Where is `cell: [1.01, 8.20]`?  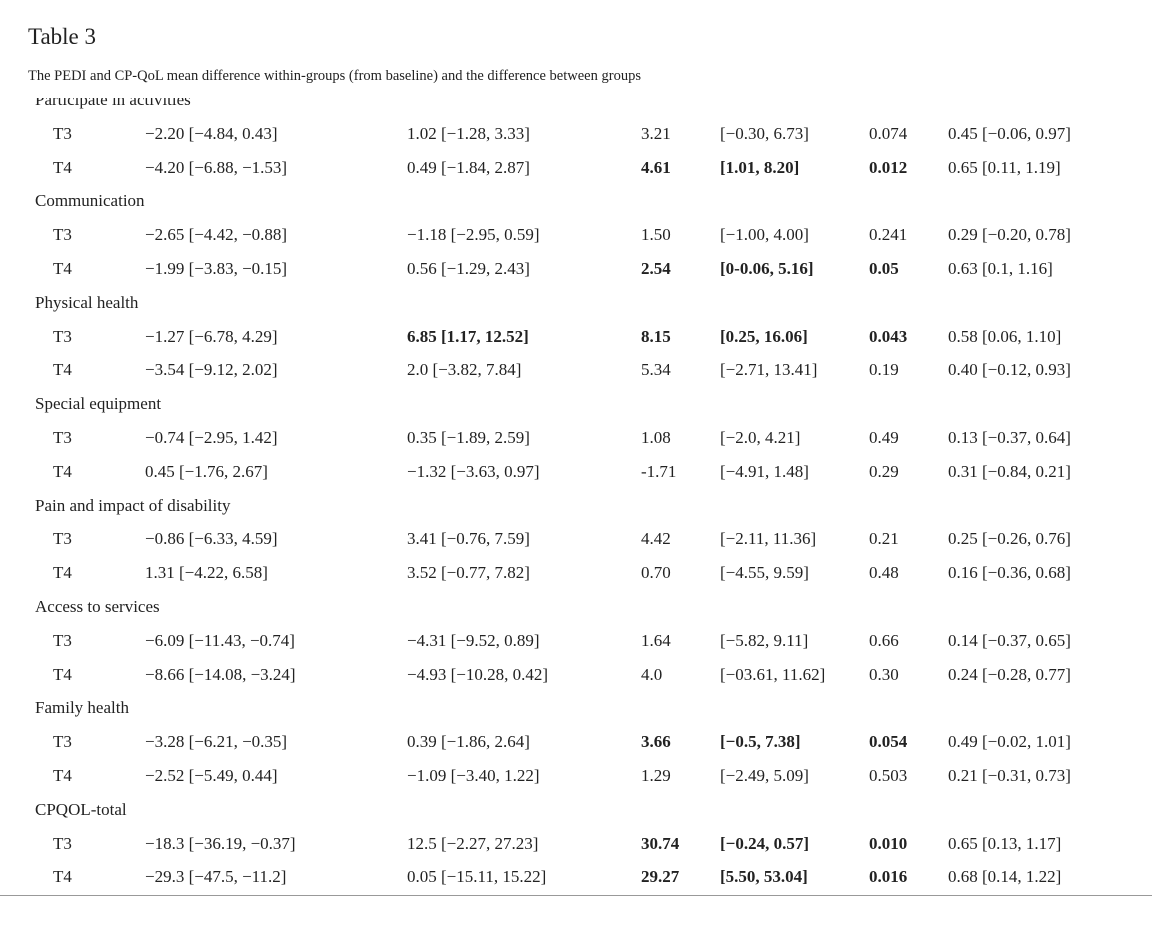
cell: [1.01, 8.20] is located at coordinates (760, 167).